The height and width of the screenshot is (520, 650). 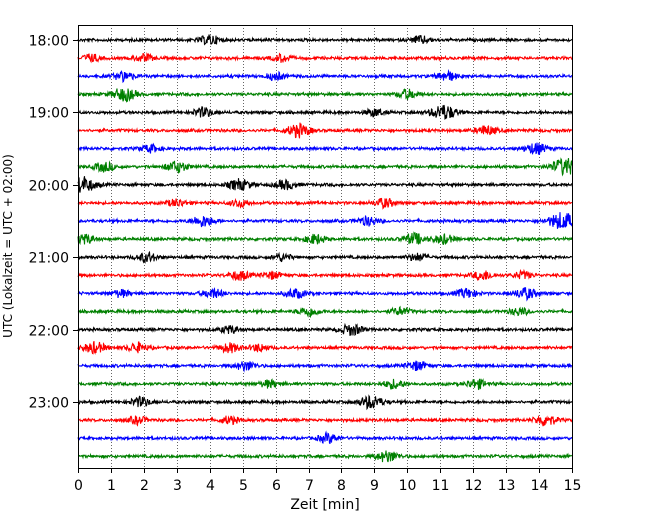 What do you see at coordinates (441, 486) in the screenshot?
I see `x-tick-label: 11` at bounding box center [441, 486].